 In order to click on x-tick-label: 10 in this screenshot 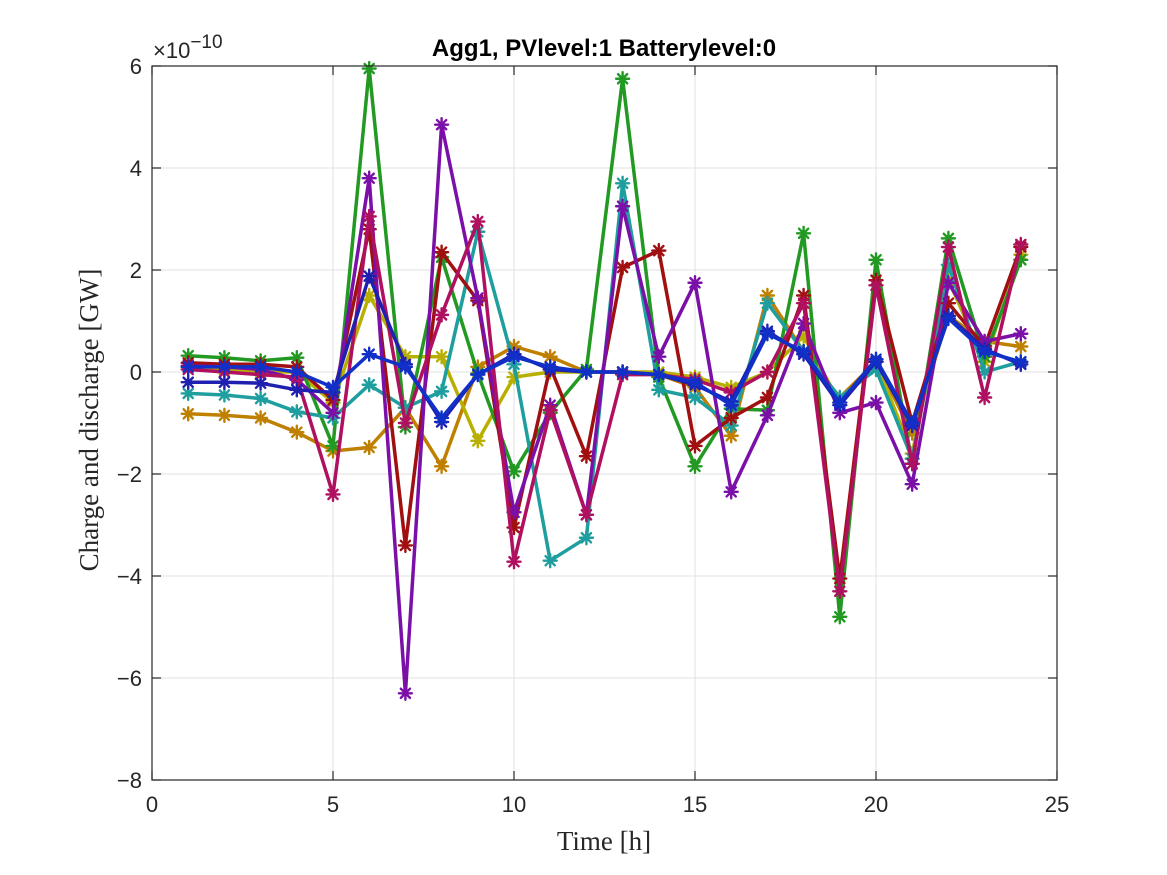, I will do `click(514, 804)`.